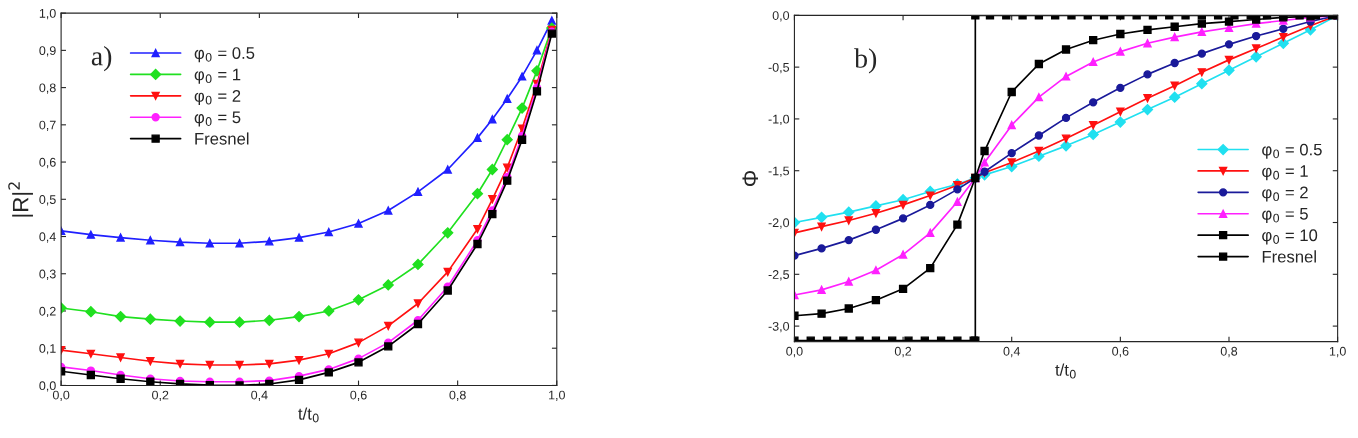 The height and width of the screenshot is (438, 1358). I want to click on annotation: a), so click(101, 58).